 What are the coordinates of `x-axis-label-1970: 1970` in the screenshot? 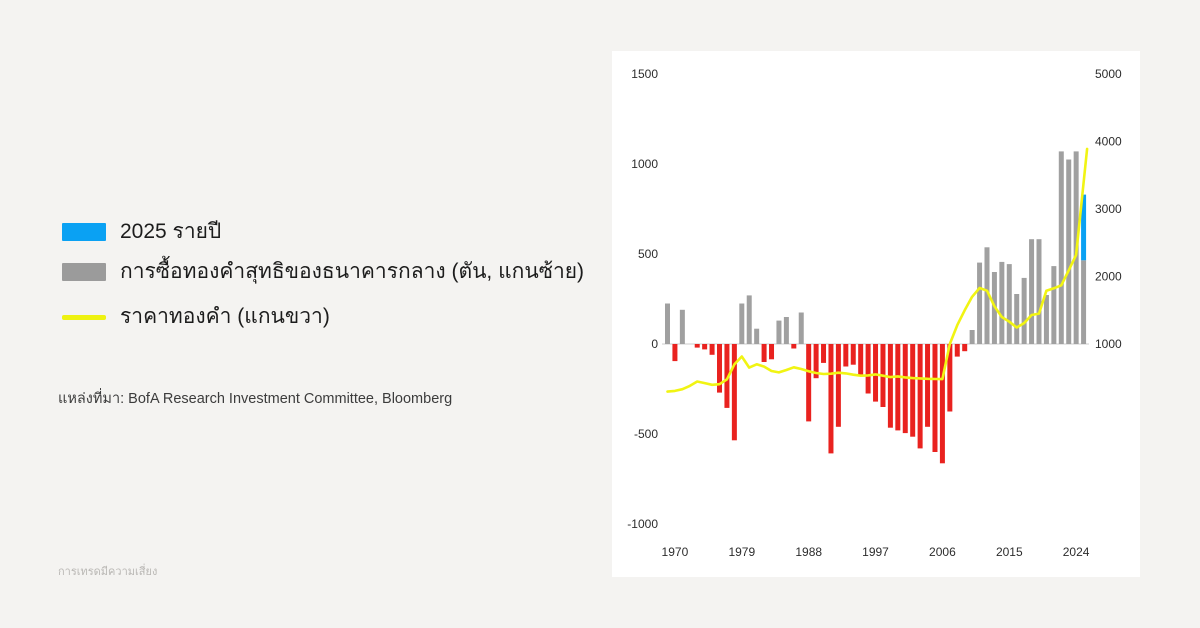 It's located at (675, 552).